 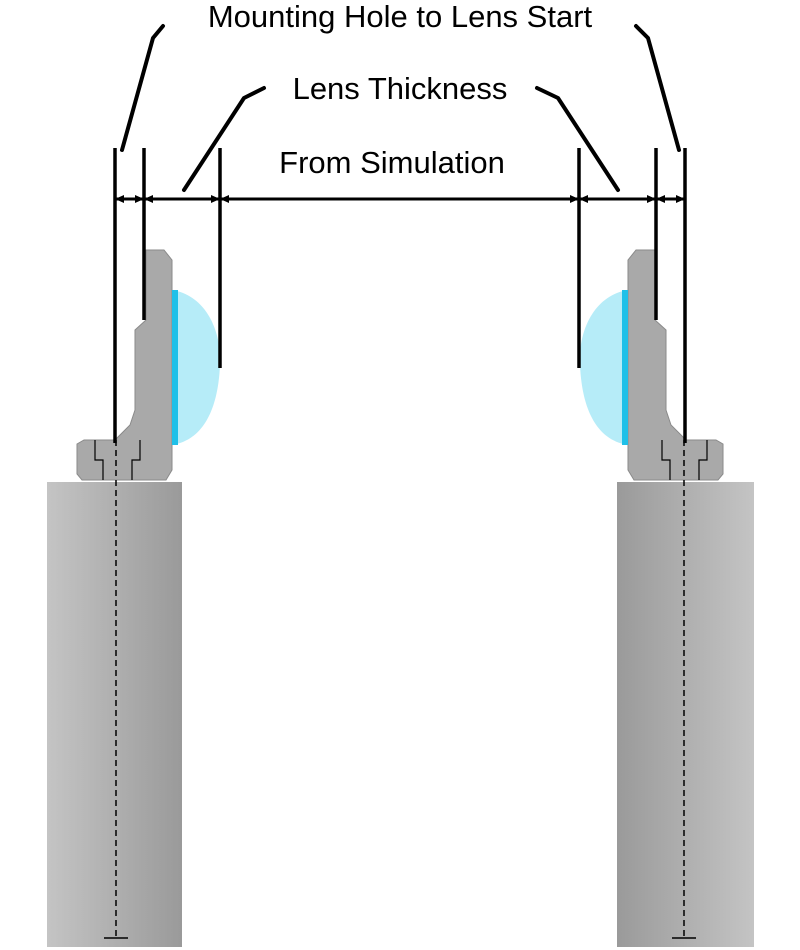 I want to click on leader-mounting-hole-left, so click(x=142, y=88).